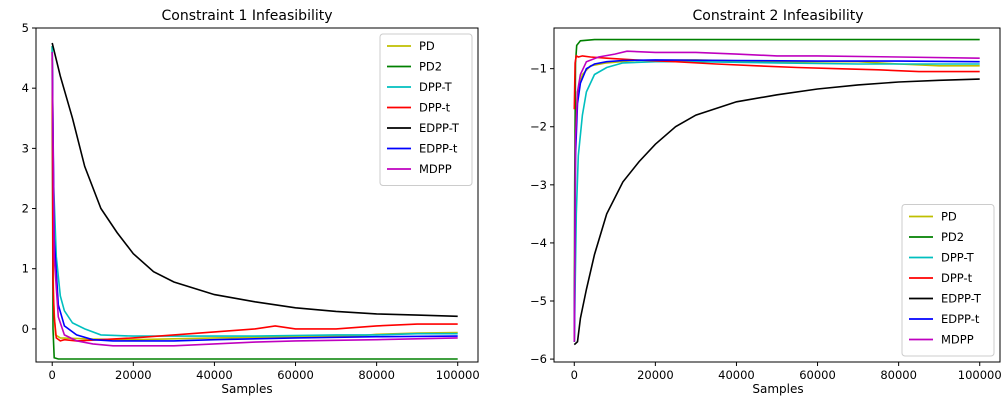 The height and width of the screenshot is (396, 1003). Describe the element at coordinates (538, 359) in the screenshot. I see `y-tick-label: −6` at that location.